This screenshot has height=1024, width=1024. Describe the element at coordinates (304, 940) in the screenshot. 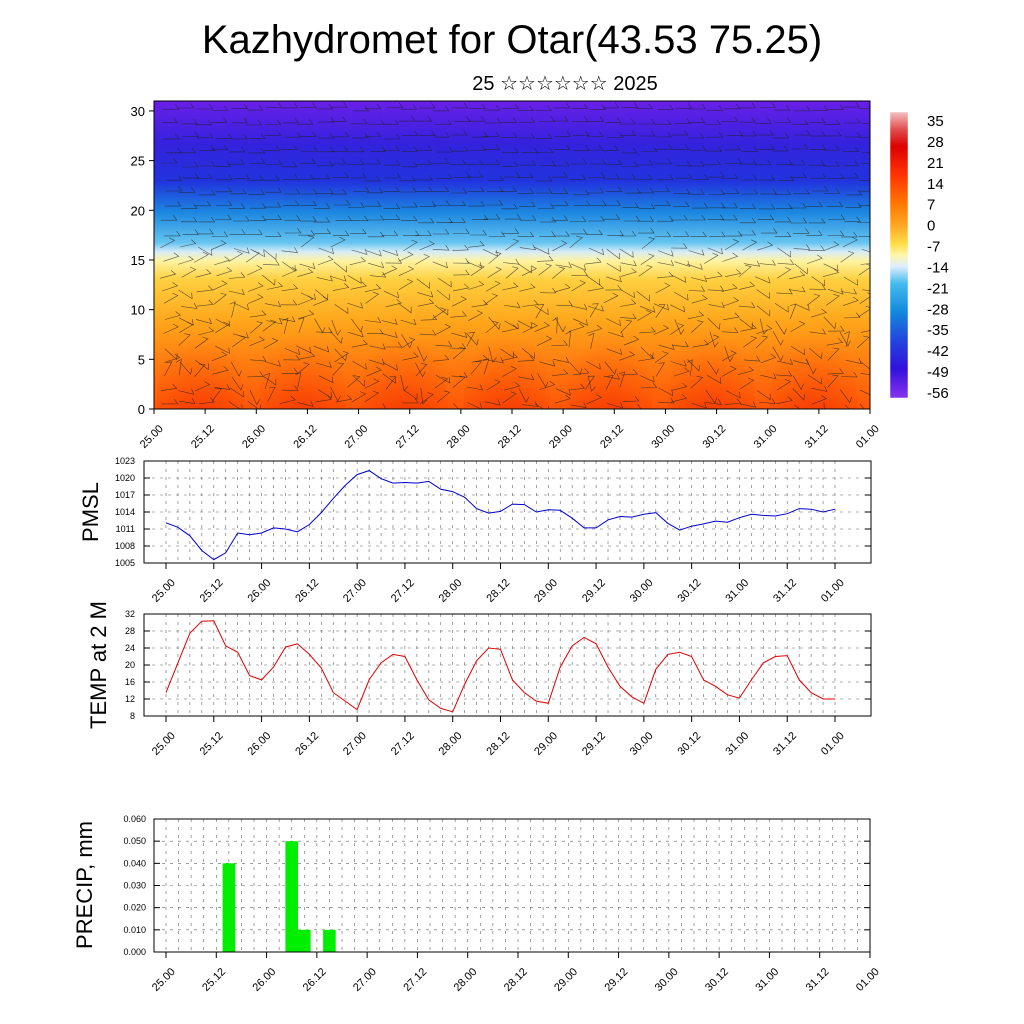

I see `precip-bar` at that location.